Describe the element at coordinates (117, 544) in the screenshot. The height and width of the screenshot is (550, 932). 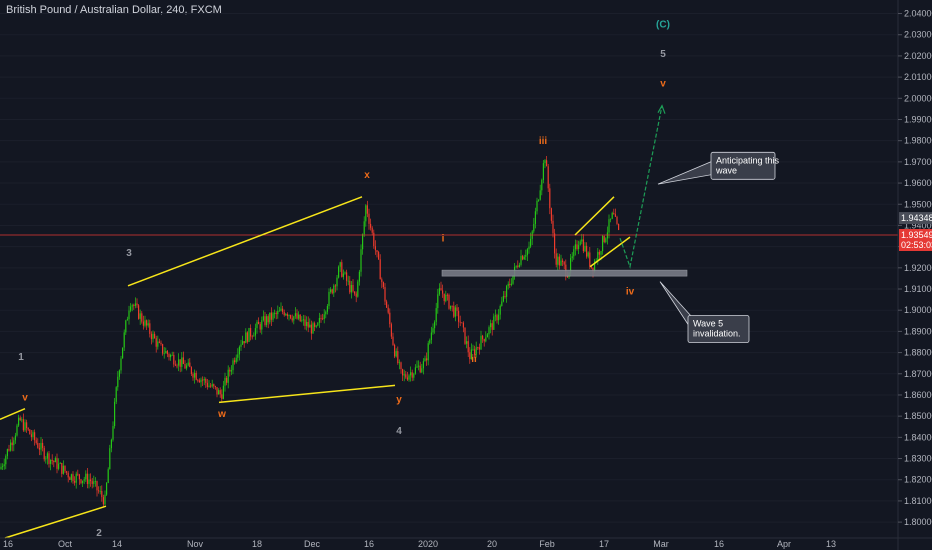
I see `time-tick-label: 14` at that location.